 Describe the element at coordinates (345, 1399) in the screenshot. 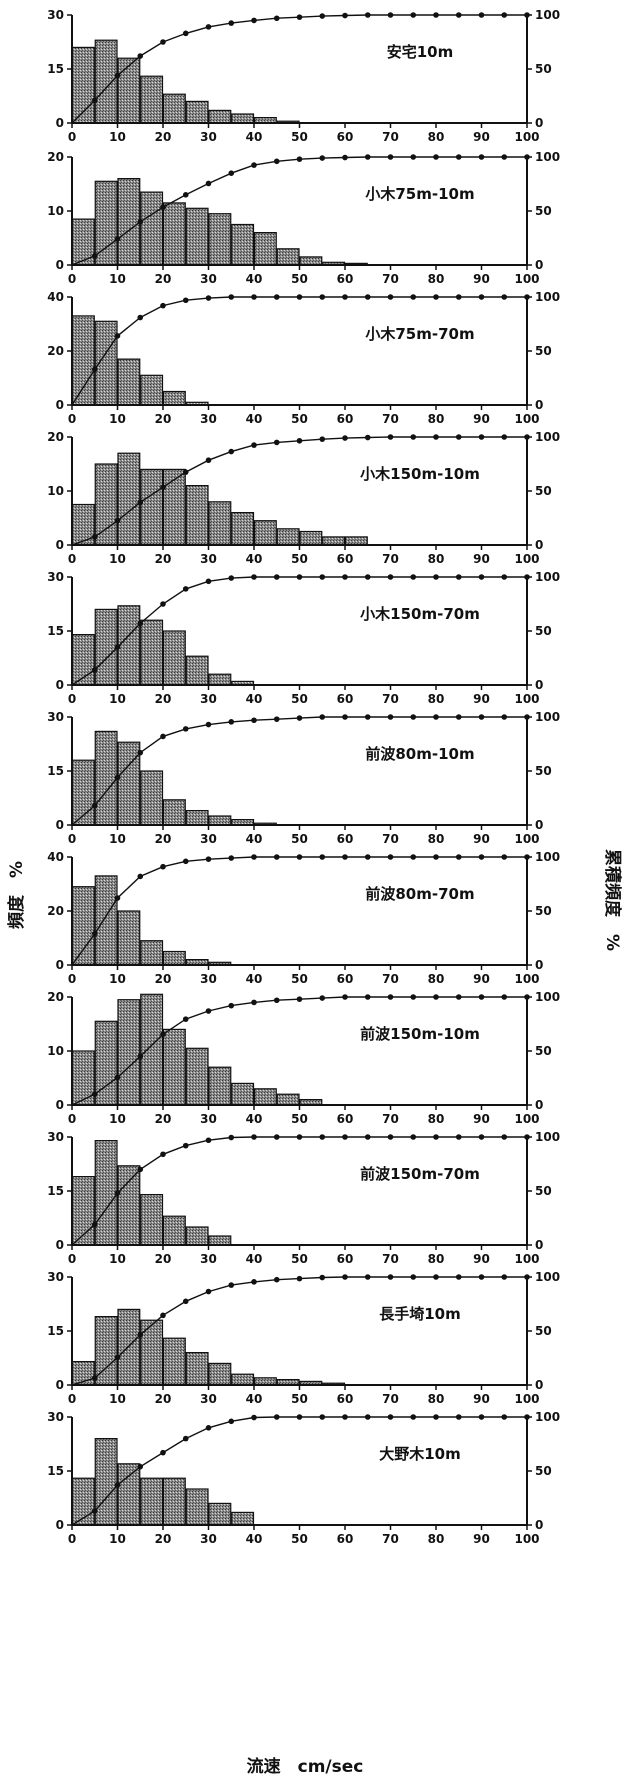

I see `x-tick-label: 60` at that location.